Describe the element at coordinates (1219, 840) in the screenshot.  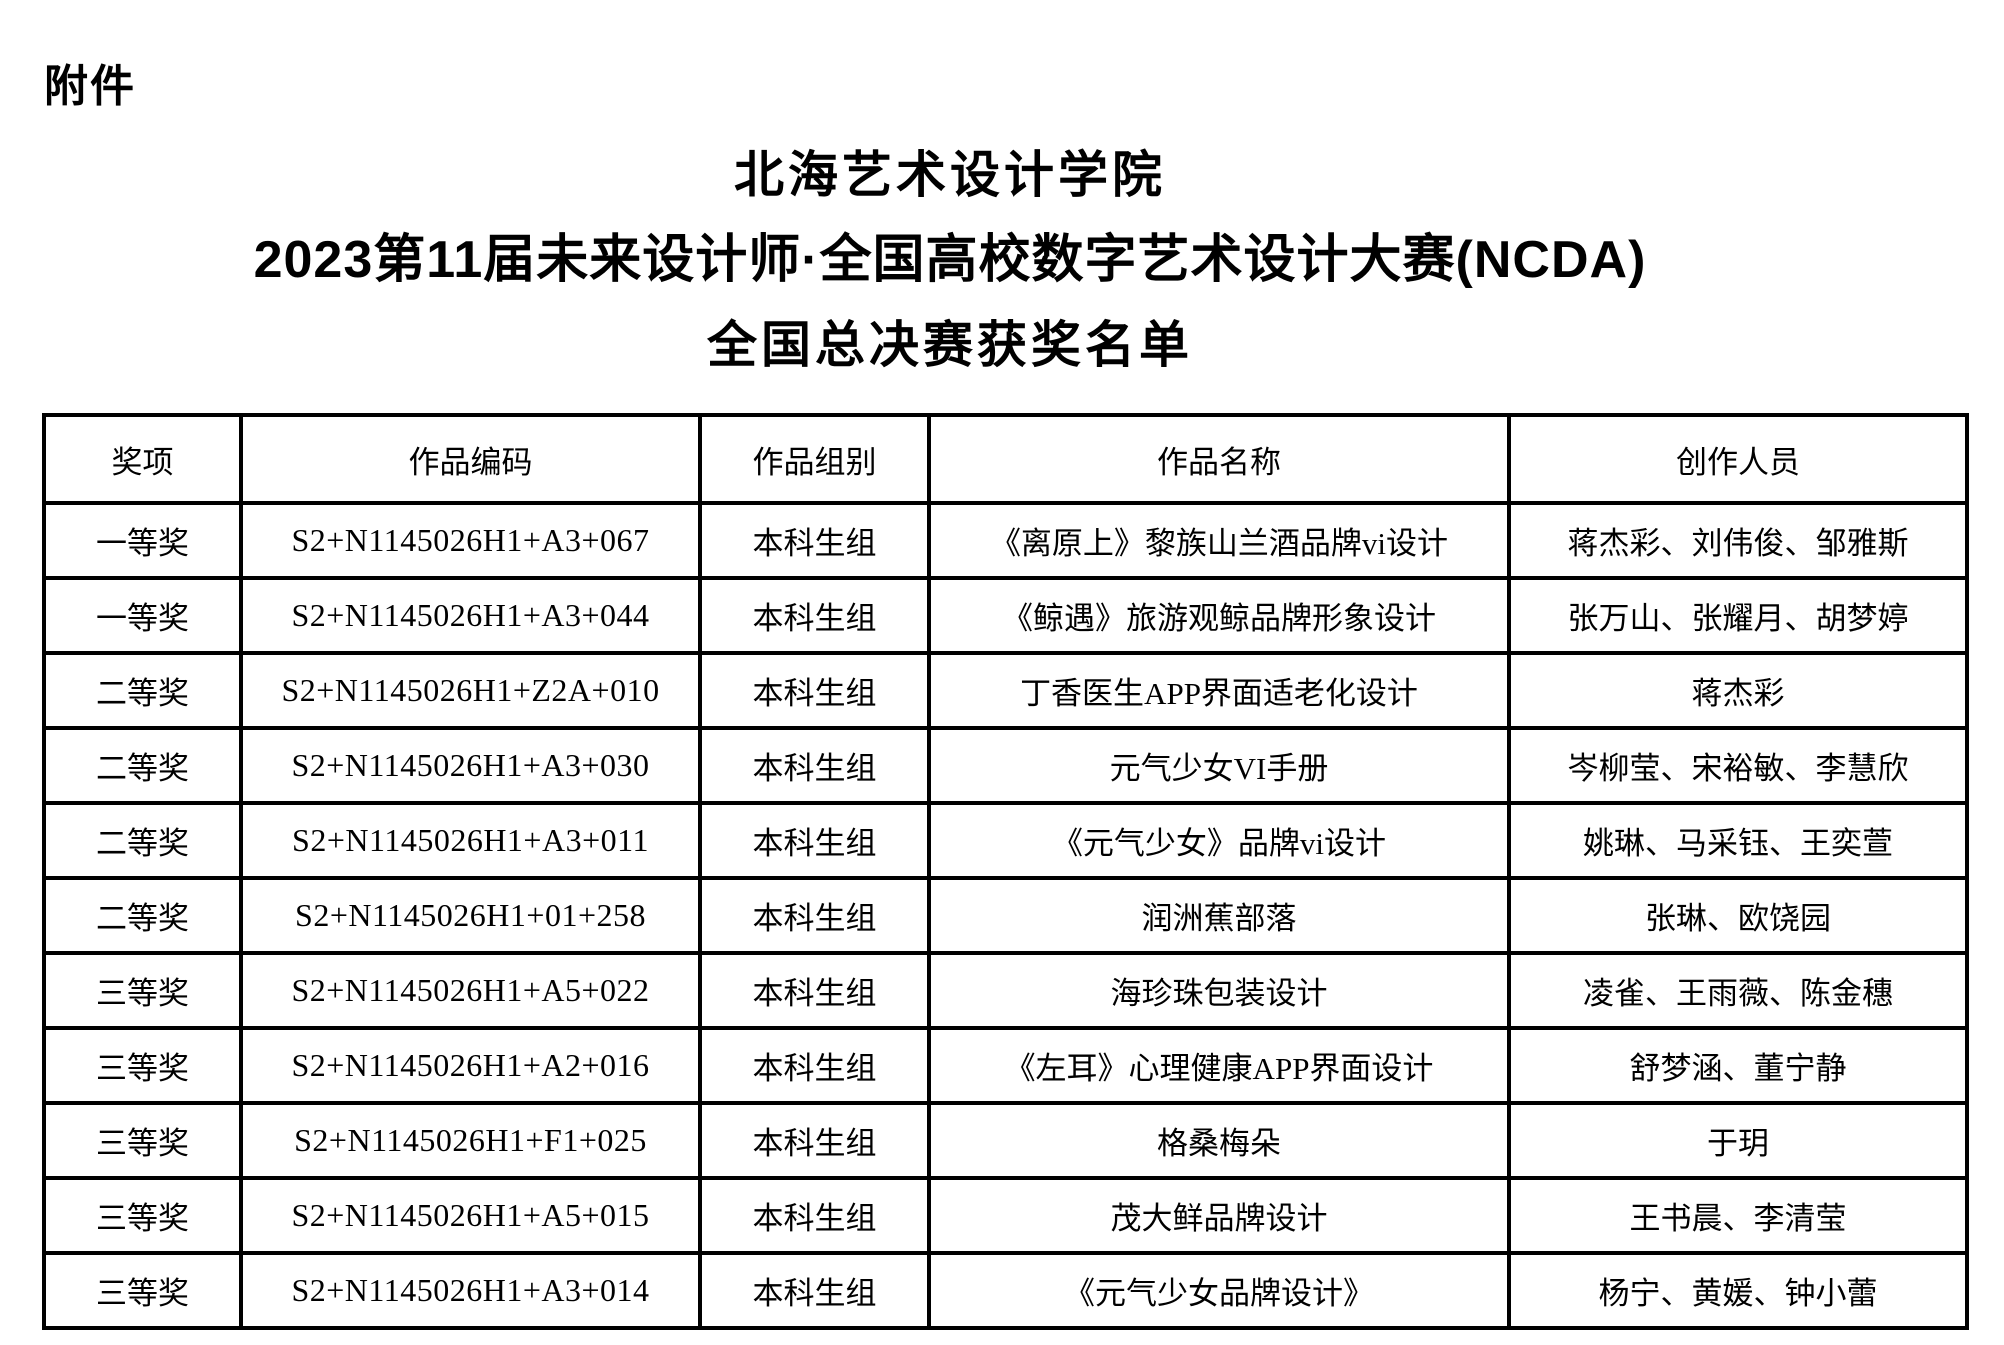
I see `cell-work-title: 《元气少女》品牌vi设计` at that location.